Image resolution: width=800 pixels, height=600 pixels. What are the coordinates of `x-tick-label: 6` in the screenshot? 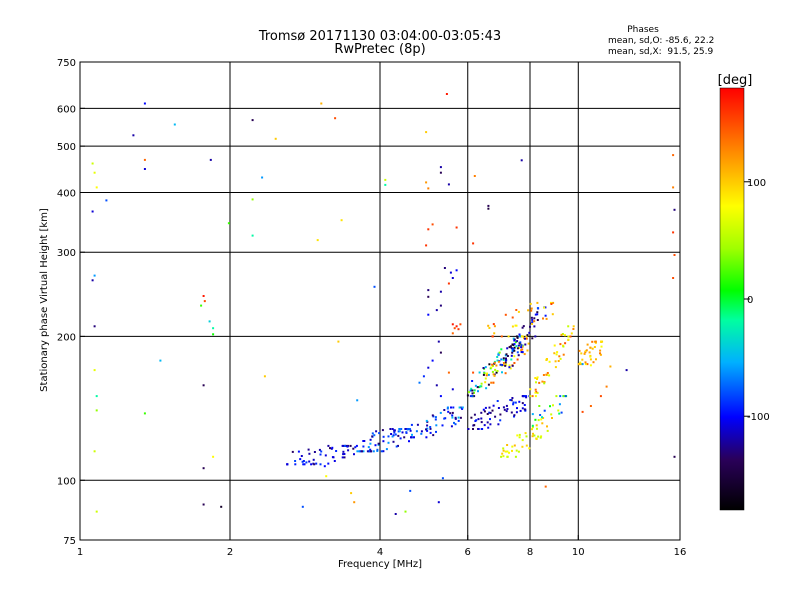 It's located at (468, 552).